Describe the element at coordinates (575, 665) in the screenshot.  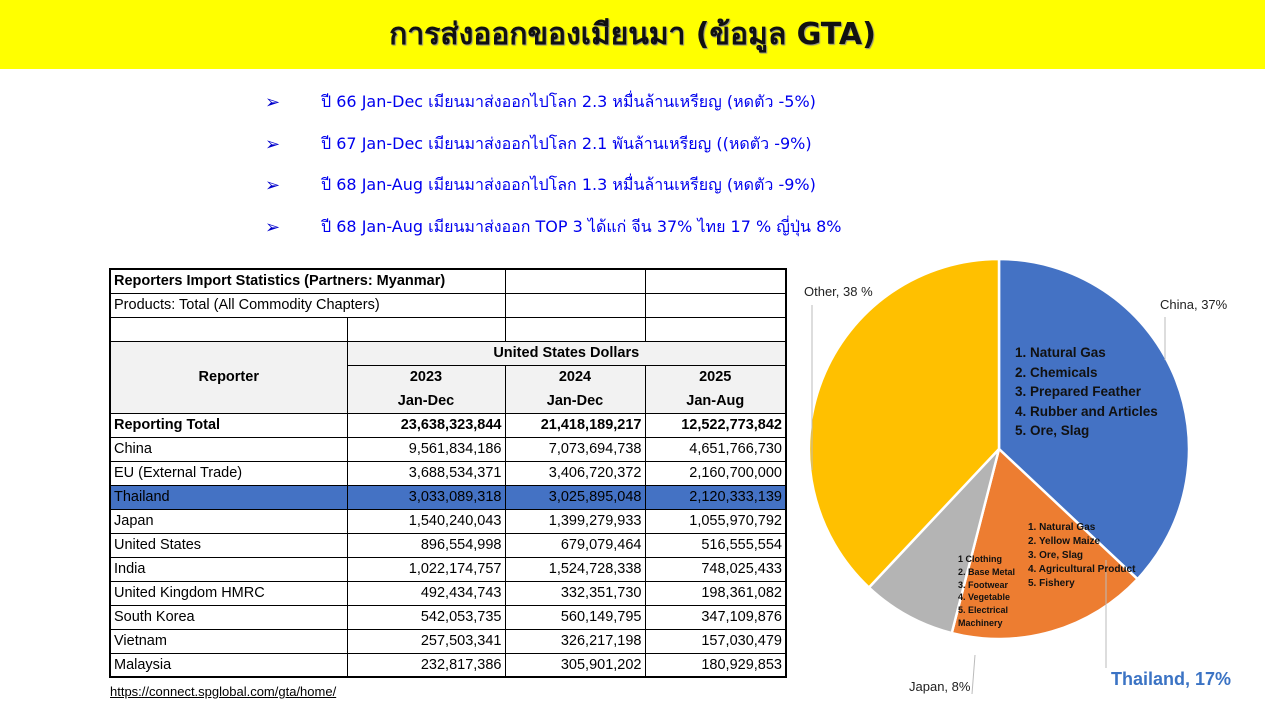
I see `value-cell: 305,901,202` at that location.